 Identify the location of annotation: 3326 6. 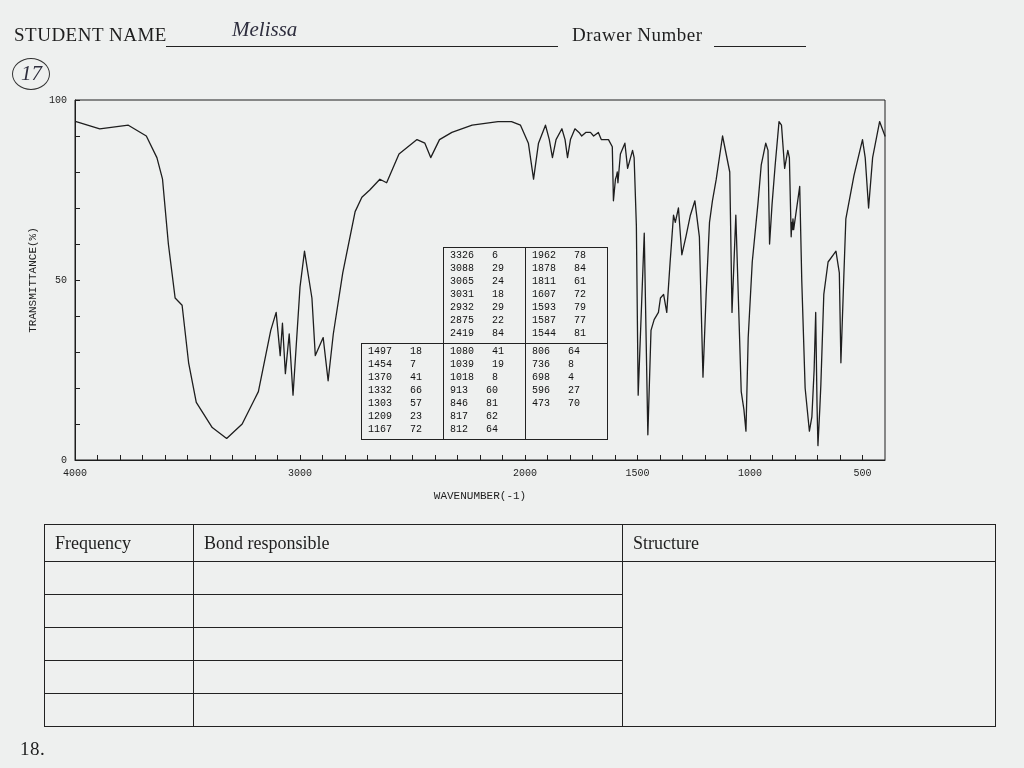
(474, 255).